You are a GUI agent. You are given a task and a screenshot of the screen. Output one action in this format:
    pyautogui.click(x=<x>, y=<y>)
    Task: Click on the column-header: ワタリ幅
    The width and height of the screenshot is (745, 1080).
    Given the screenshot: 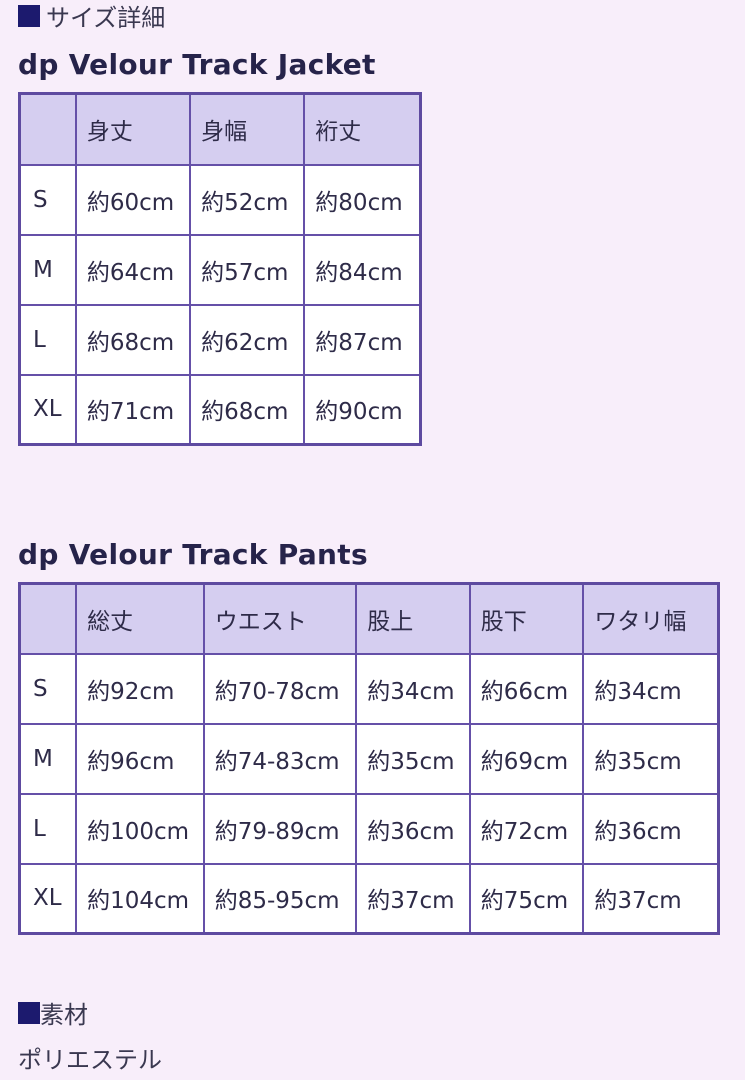 What is the action you would take?
    pyautogui.click(x=651, y=618)
    